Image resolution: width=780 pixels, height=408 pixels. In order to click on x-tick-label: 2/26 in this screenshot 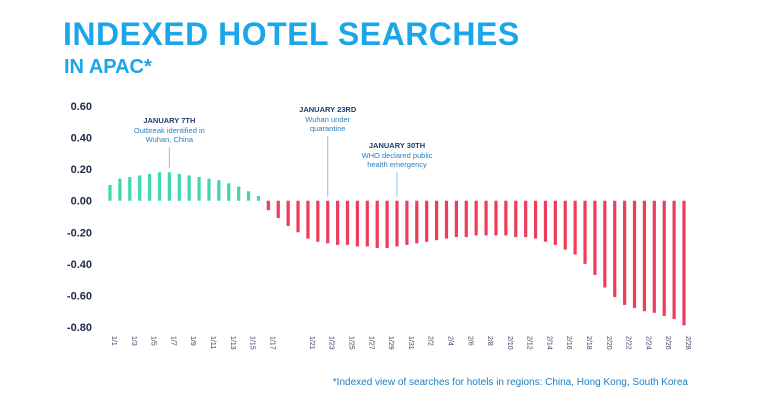, I will do `click(667, 343)`.